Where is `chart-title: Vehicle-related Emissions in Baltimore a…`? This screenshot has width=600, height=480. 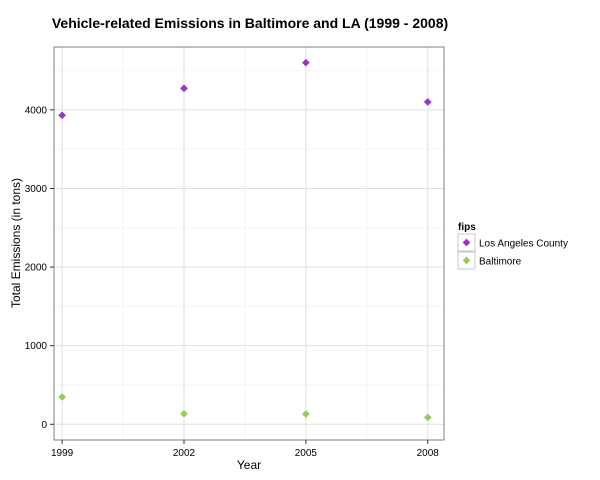
chart-title: Vehicle-related Emissions in Baltimore a… is located at coordinates (250, 23).